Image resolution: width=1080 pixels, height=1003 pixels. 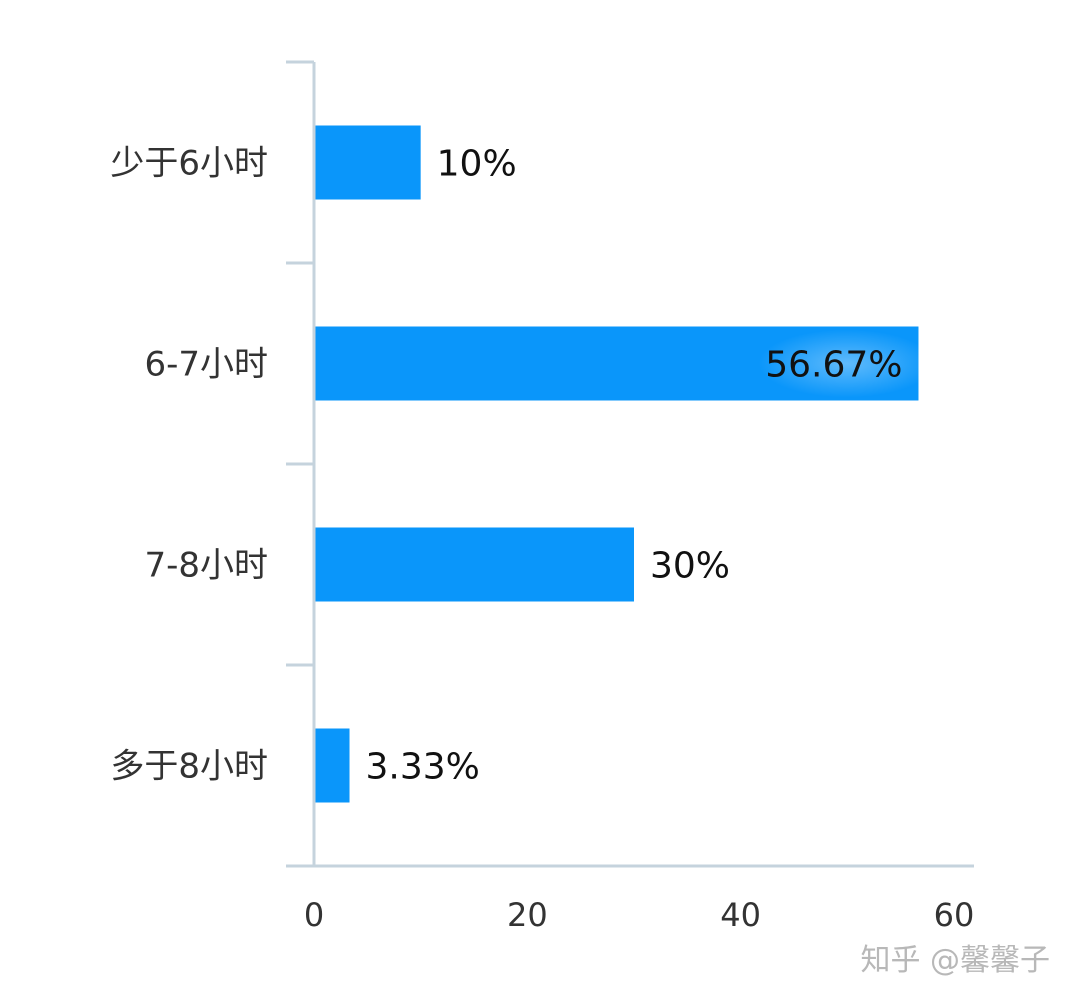 I want to click on category-label: 多于8小时, so click(x=189, y=767).